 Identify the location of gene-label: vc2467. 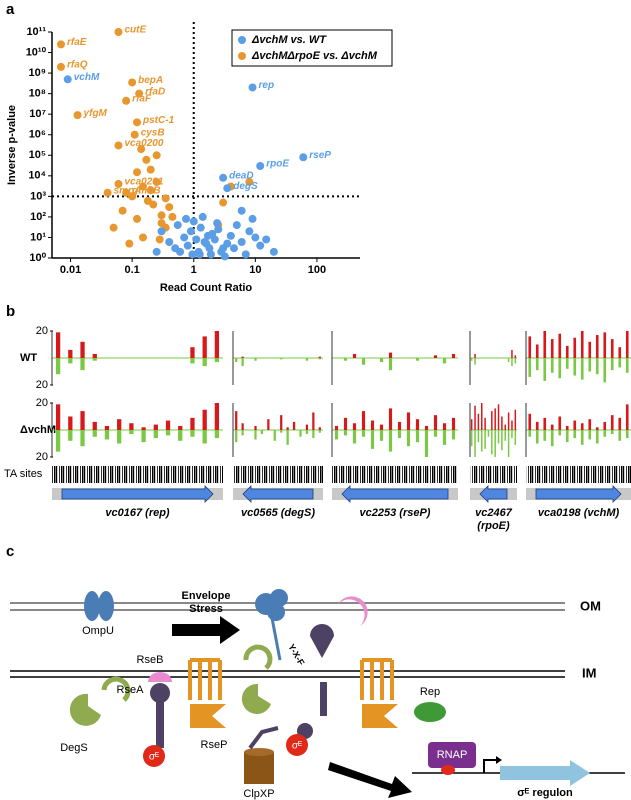
(494, 513).